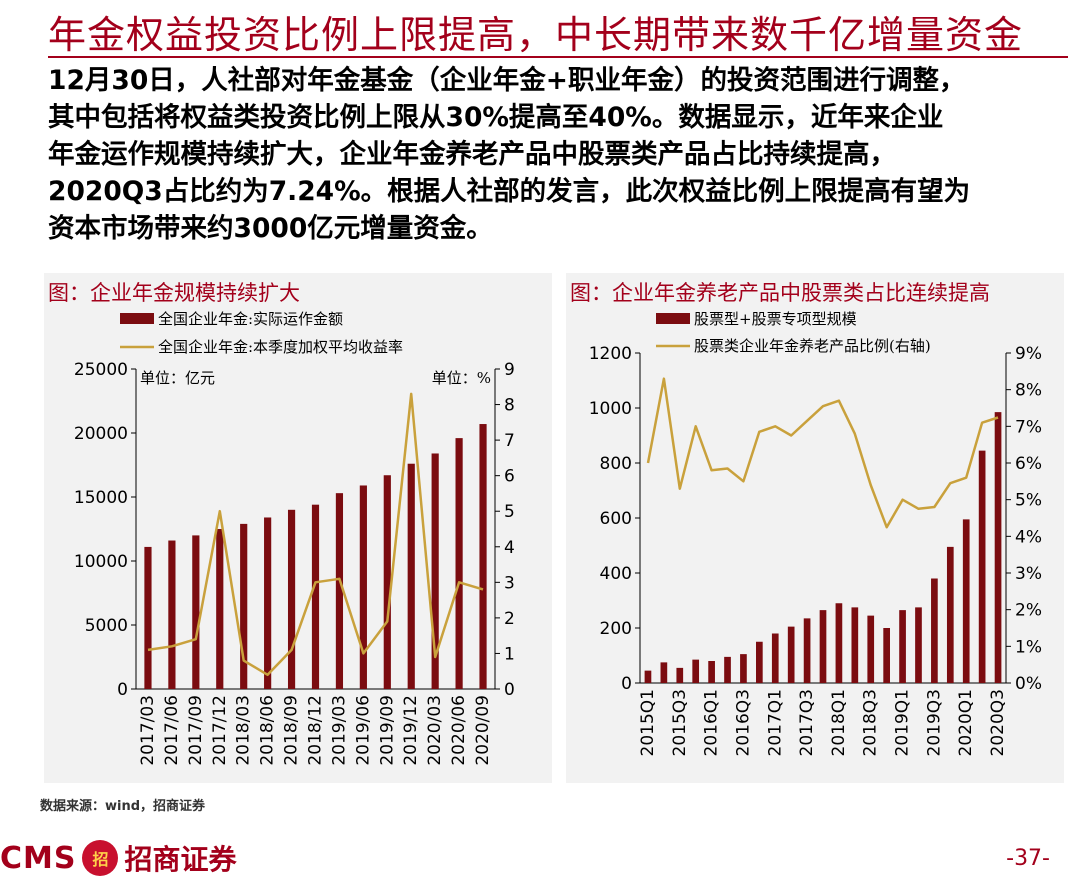 The image size is (1080, 878). What do you see at coordinates (509, 191) in the screenshot?
I see `summary-line-4: 2020Q3占比约为7.24%。根据人社部的发言，此次权益比例上限提高有望为` at bounding box center [509, 191].